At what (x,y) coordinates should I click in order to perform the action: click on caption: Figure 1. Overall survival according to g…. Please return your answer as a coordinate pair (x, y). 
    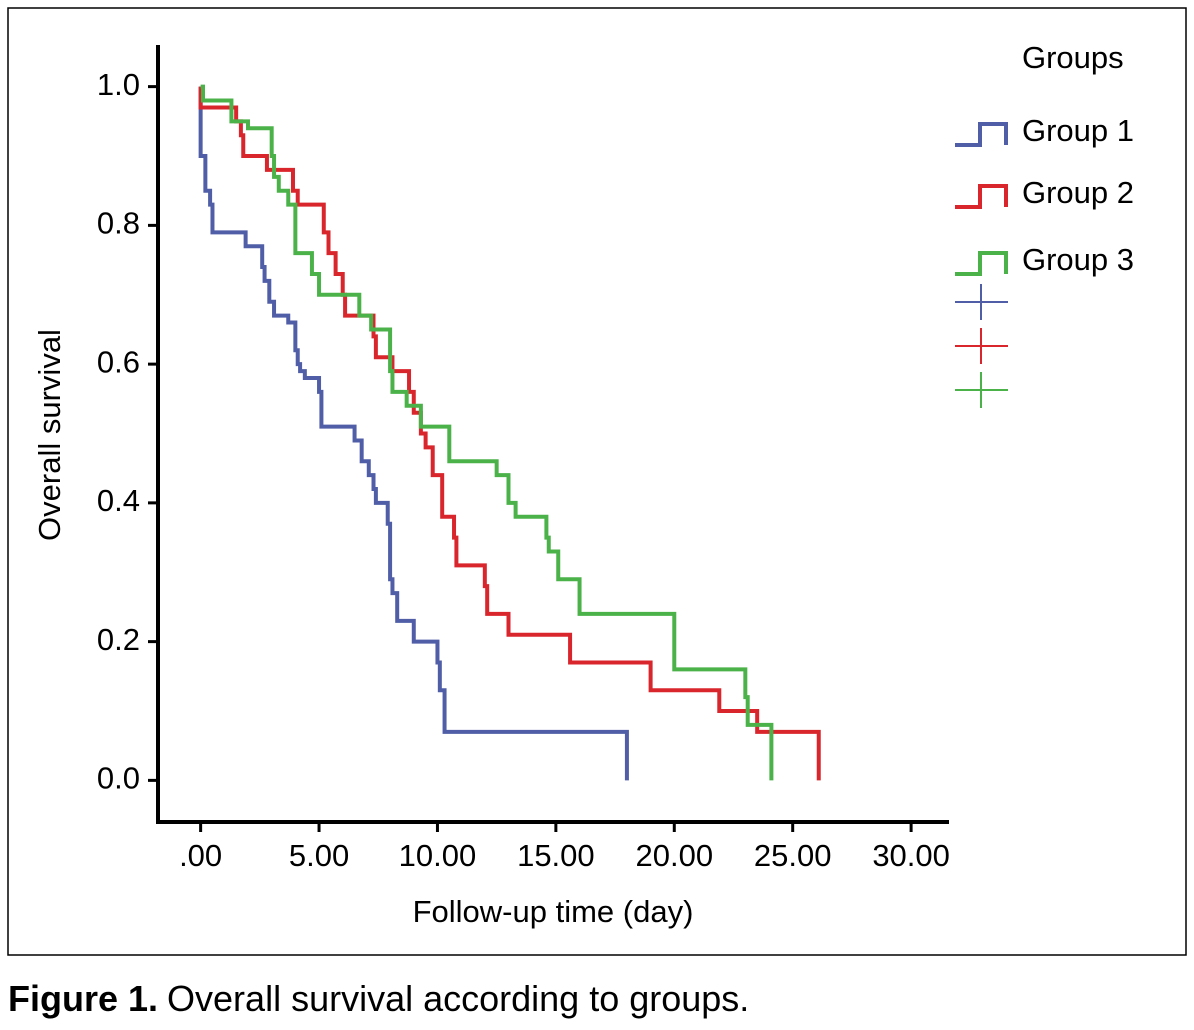
    Looking at the image, I should click on (378, 999).